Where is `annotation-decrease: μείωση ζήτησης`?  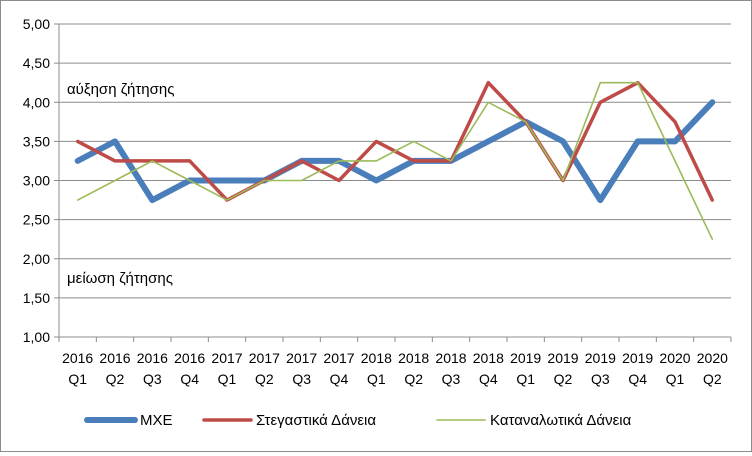
annotation-decrease: μείωση ζήτησης is located at coordinates (120, 278).